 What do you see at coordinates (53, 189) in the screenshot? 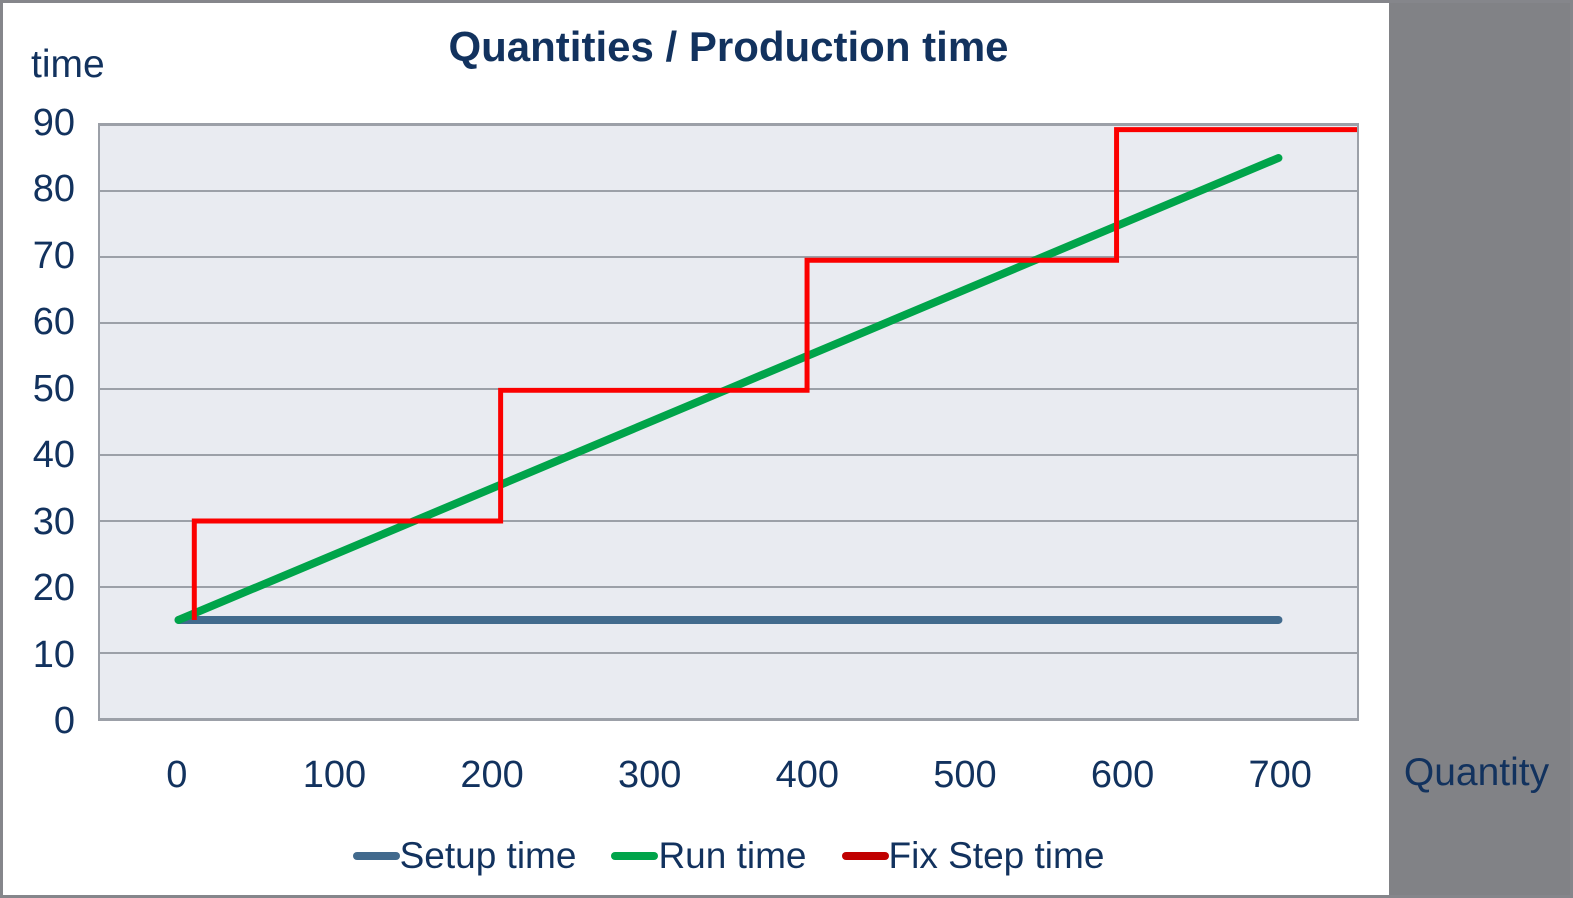
I see `y-tick-label-80: 80` at bounding box center [53, 189].